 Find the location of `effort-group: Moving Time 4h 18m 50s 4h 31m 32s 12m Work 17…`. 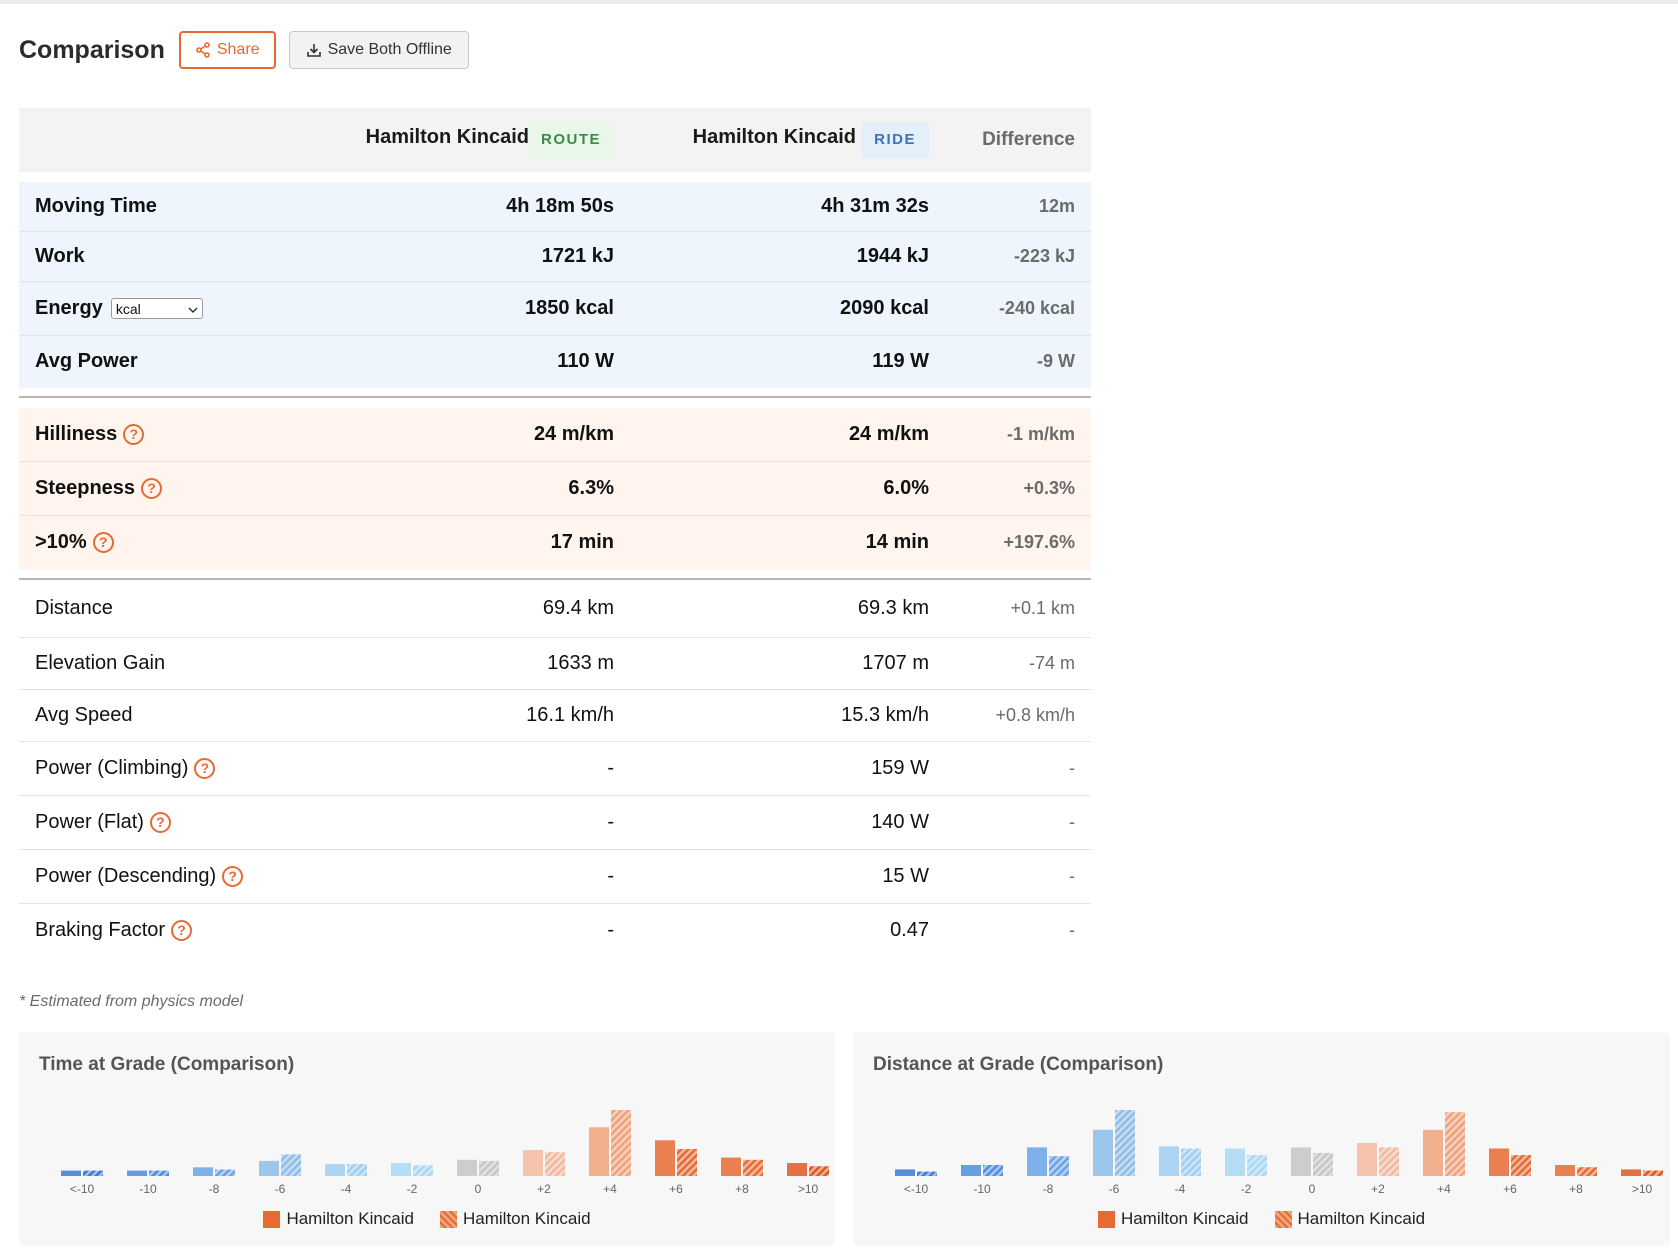

effort-group: Moving Time 4h 18m 50s 4h 31m 32s 12m Work 17… is located at coordinates (555, 285).